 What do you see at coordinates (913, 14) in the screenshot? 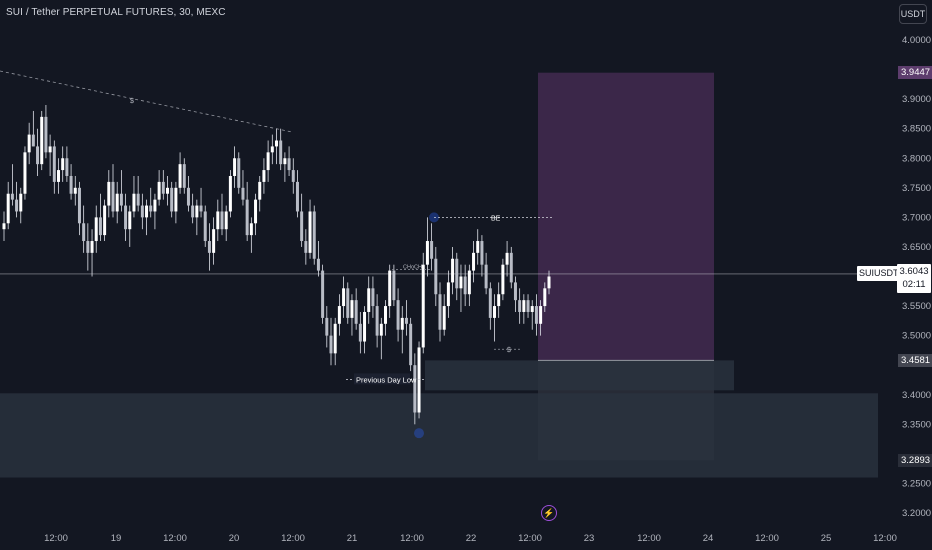
I see `currency-button: USDT` at bounding box center [913, 14].